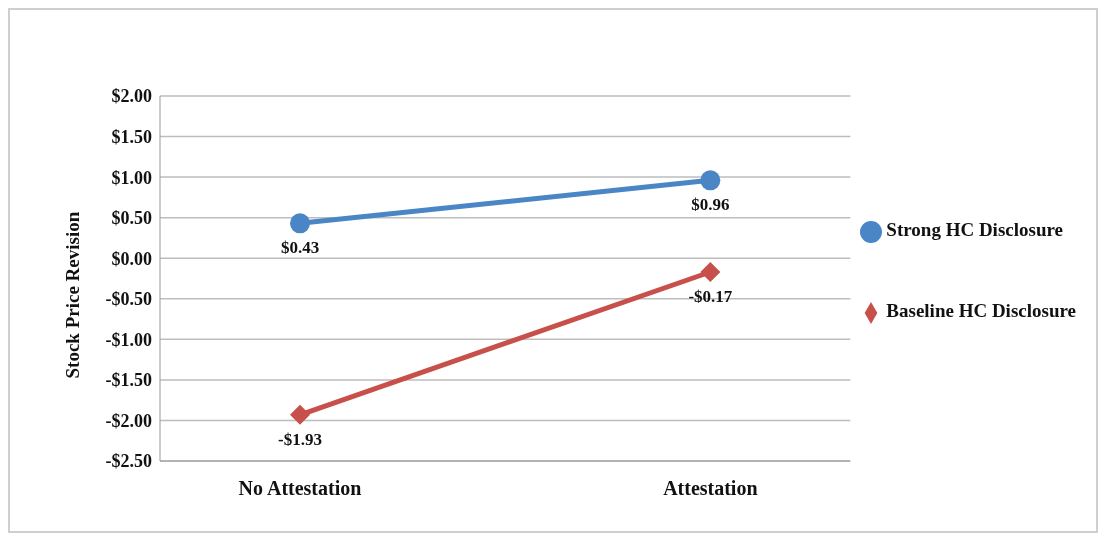 This screenshot has width=1105, height=543. Describe the element at coordinates (72, 295) in the screenshot. I see `y-axis-title: Stock Price Revision` at that location.